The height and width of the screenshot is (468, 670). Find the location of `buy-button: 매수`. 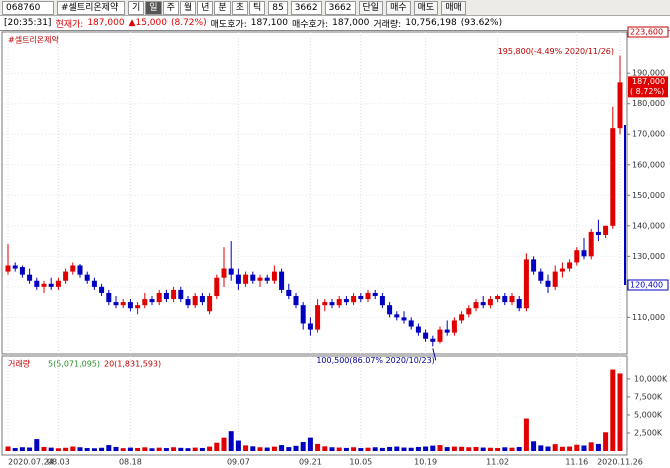

buy-button: 매수 is located at coordinates (398, 7).